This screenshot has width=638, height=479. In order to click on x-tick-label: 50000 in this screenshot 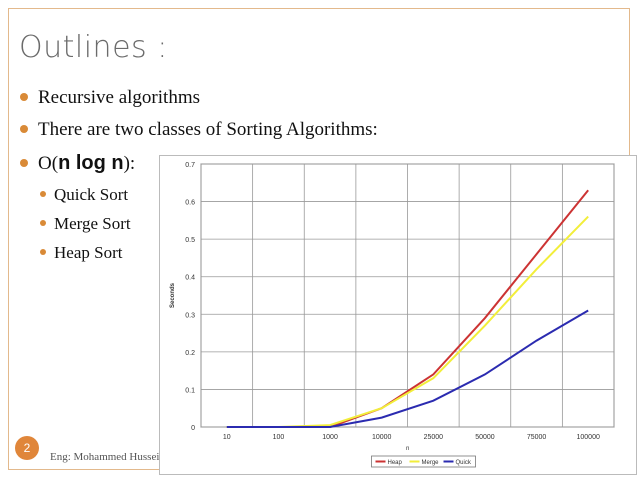, I will do `click(485, 437)`.